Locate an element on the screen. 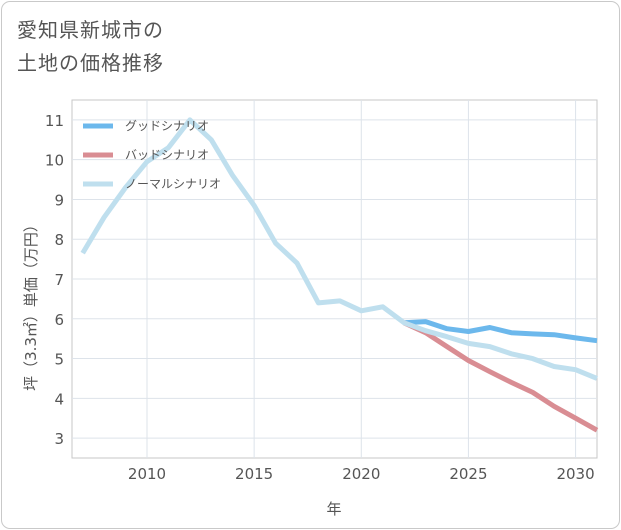  x-tick-label: 2015 is located at coordinates (254, 474).